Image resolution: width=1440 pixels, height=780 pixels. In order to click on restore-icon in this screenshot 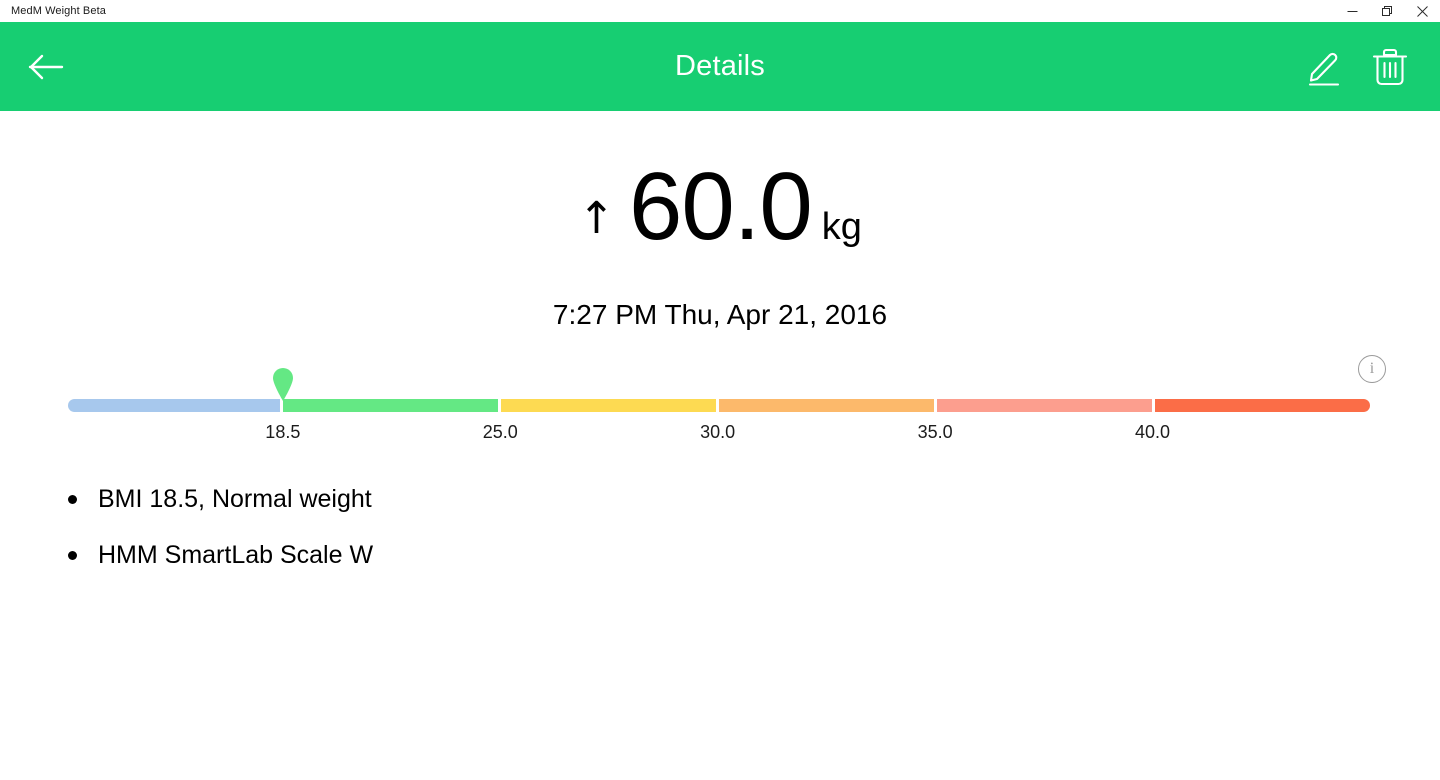, I will do `click(1387, 10)`.